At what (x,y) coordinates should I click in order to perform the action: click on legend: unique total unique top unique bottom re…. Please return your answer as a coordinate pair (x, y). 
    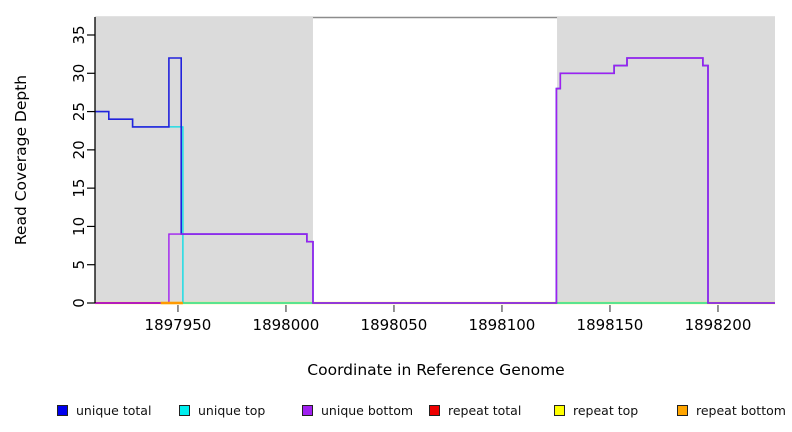
    Looking at the image, I should click on (396, 412).